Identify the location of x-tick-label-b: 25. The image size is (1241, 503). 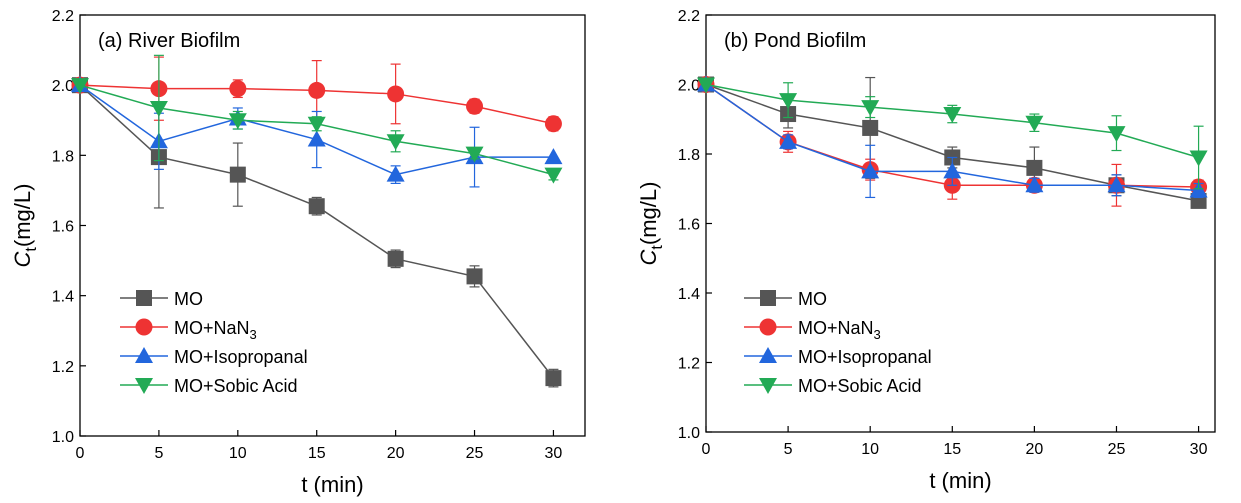
(1117, 449).